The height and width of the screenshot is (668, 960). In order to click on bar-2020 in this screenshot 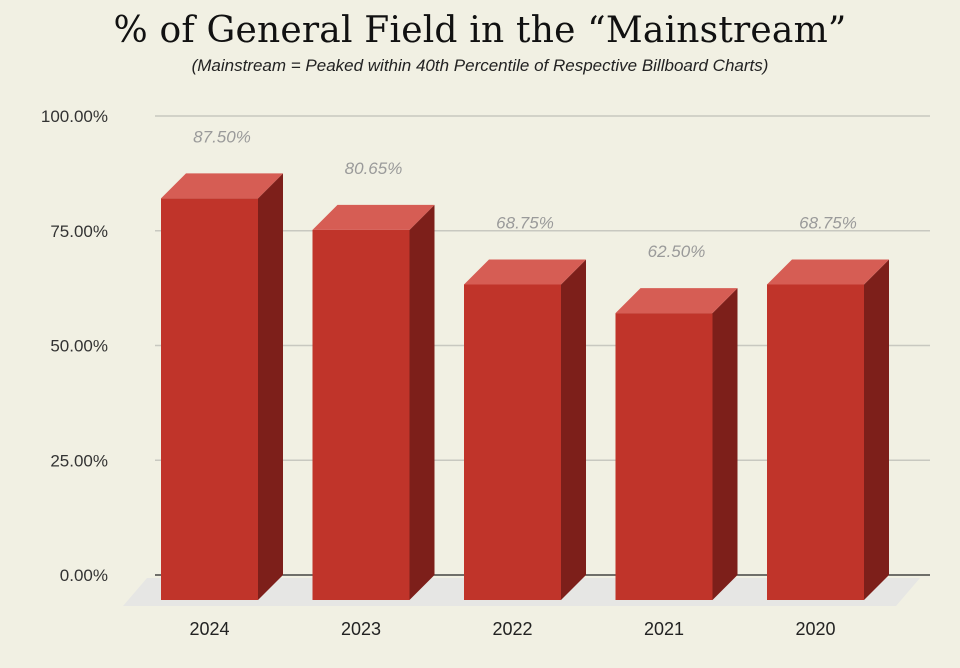, I will do `click(828, 429)`.